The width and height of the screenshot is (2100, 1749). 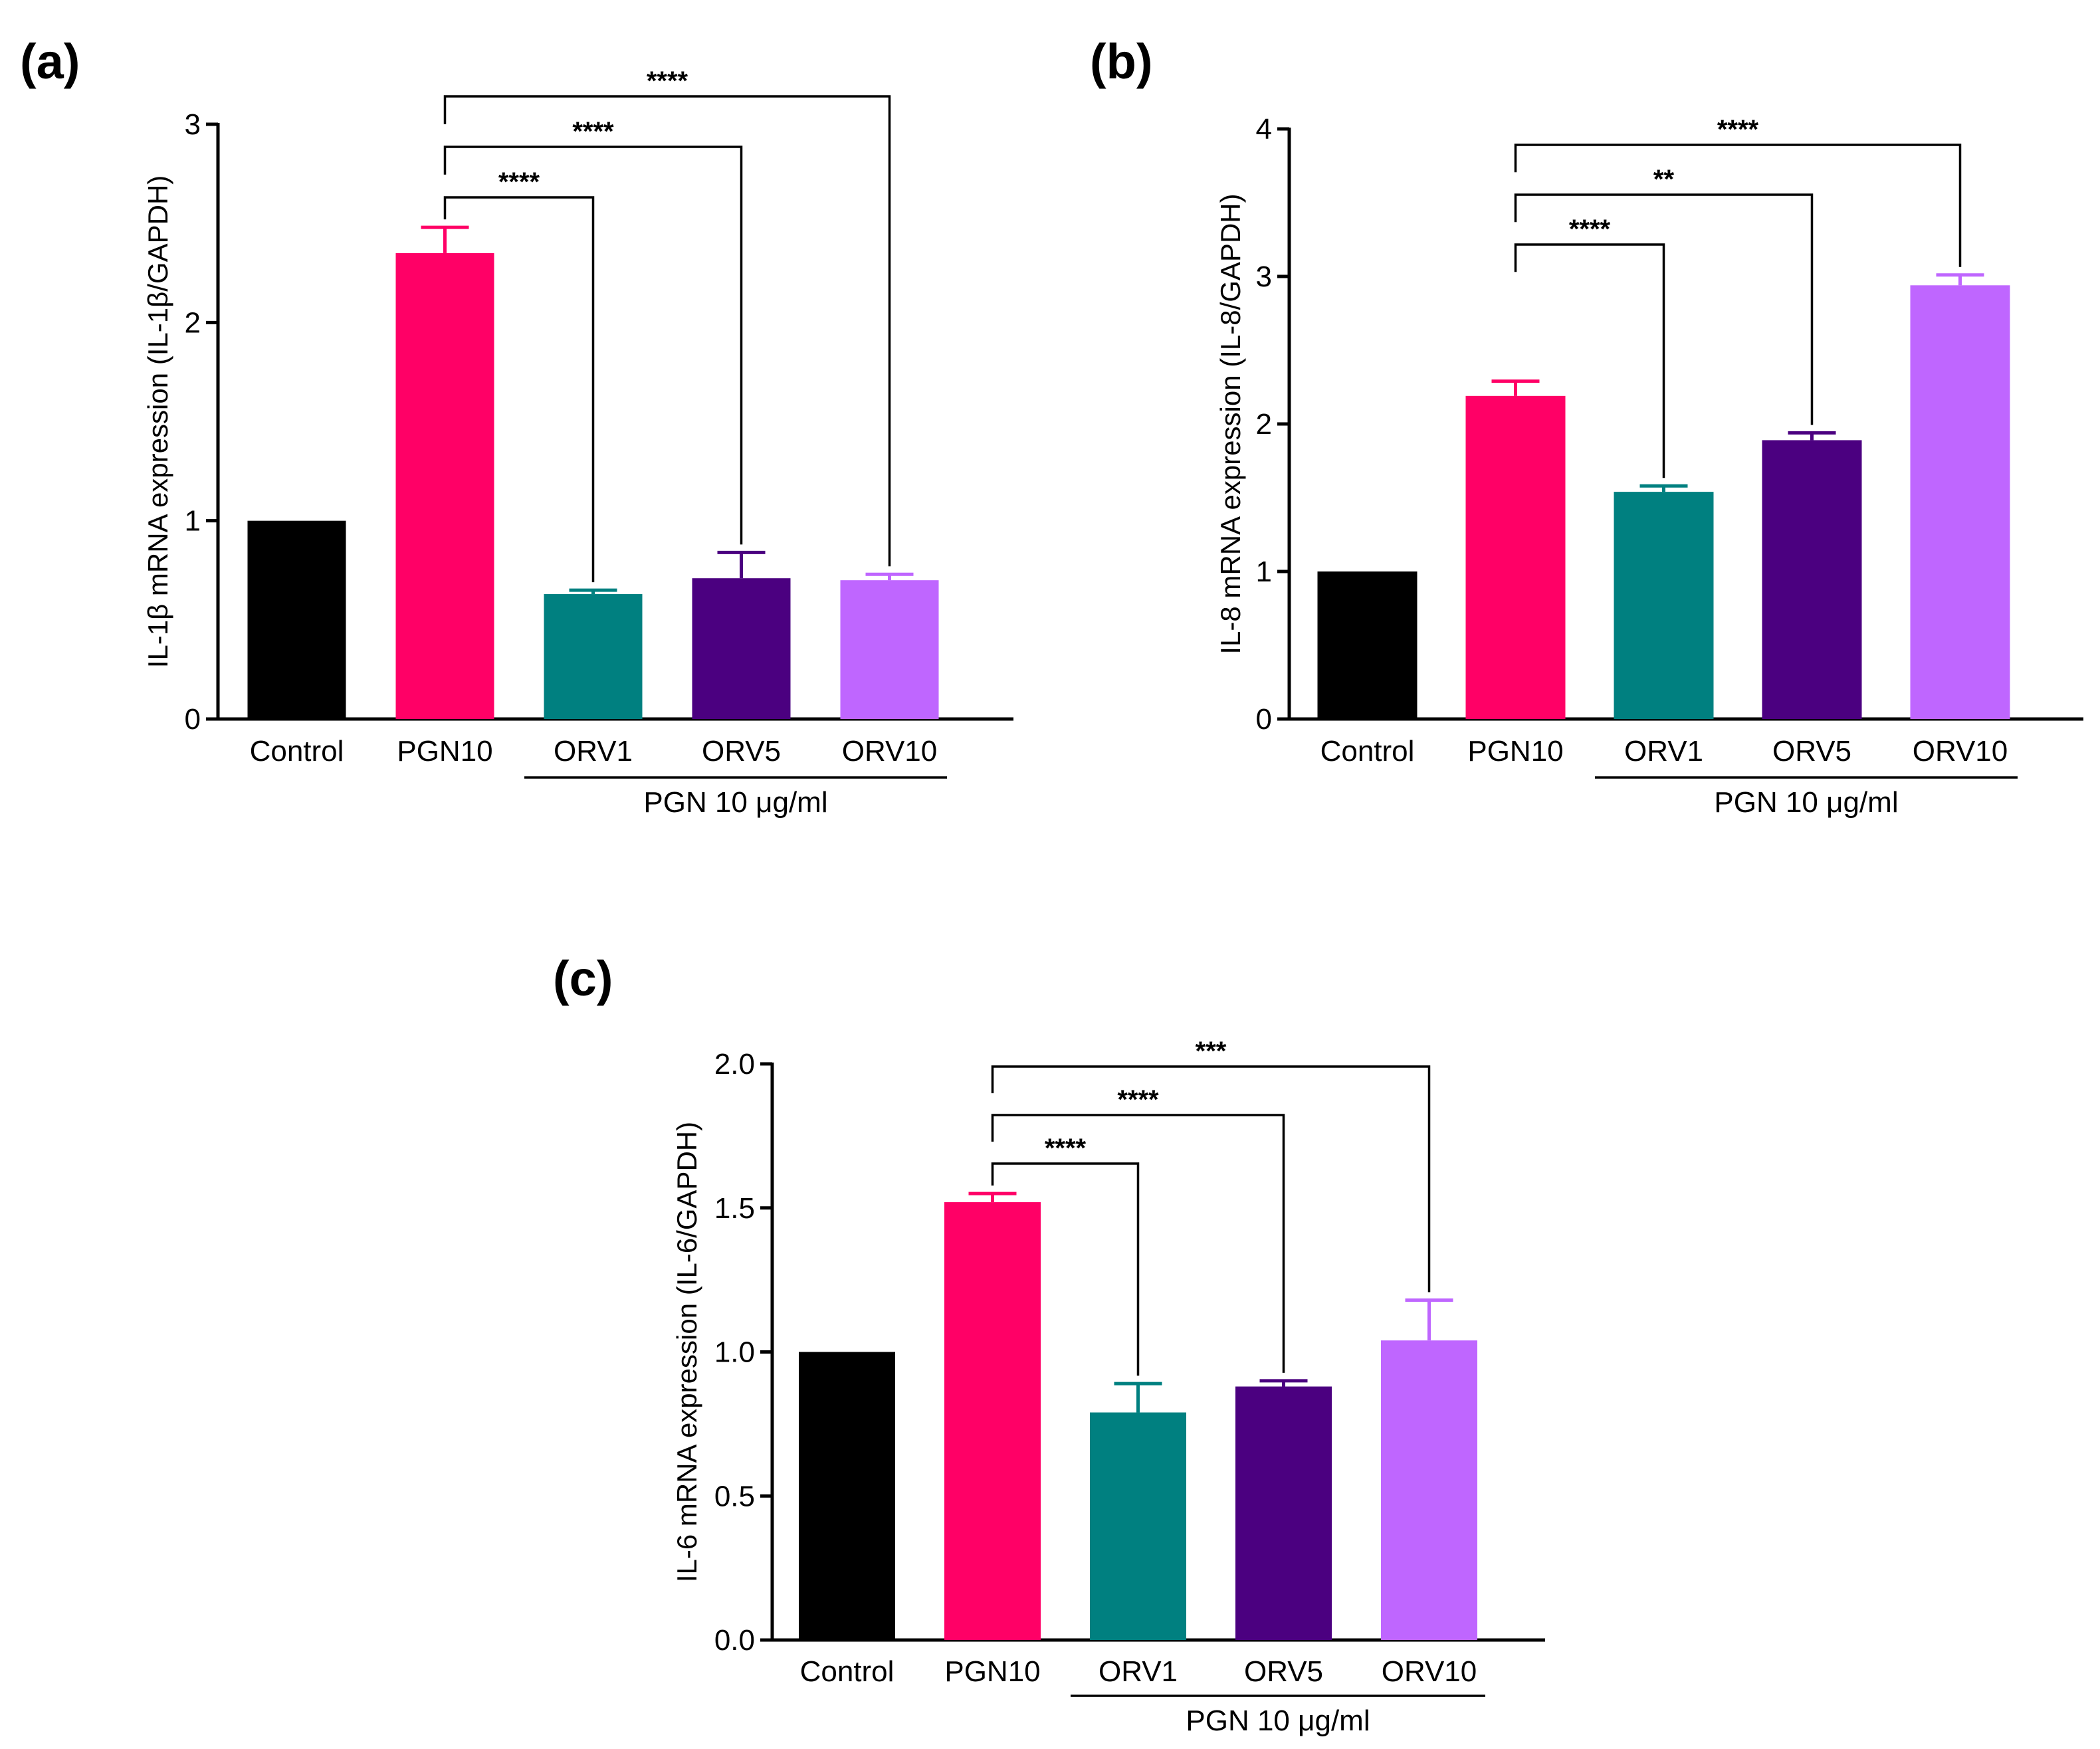 What do you see at coordinates (1211, 1051) in the screenshot?
I see `significance-label: ***` at bounding box center [1211, 1051].